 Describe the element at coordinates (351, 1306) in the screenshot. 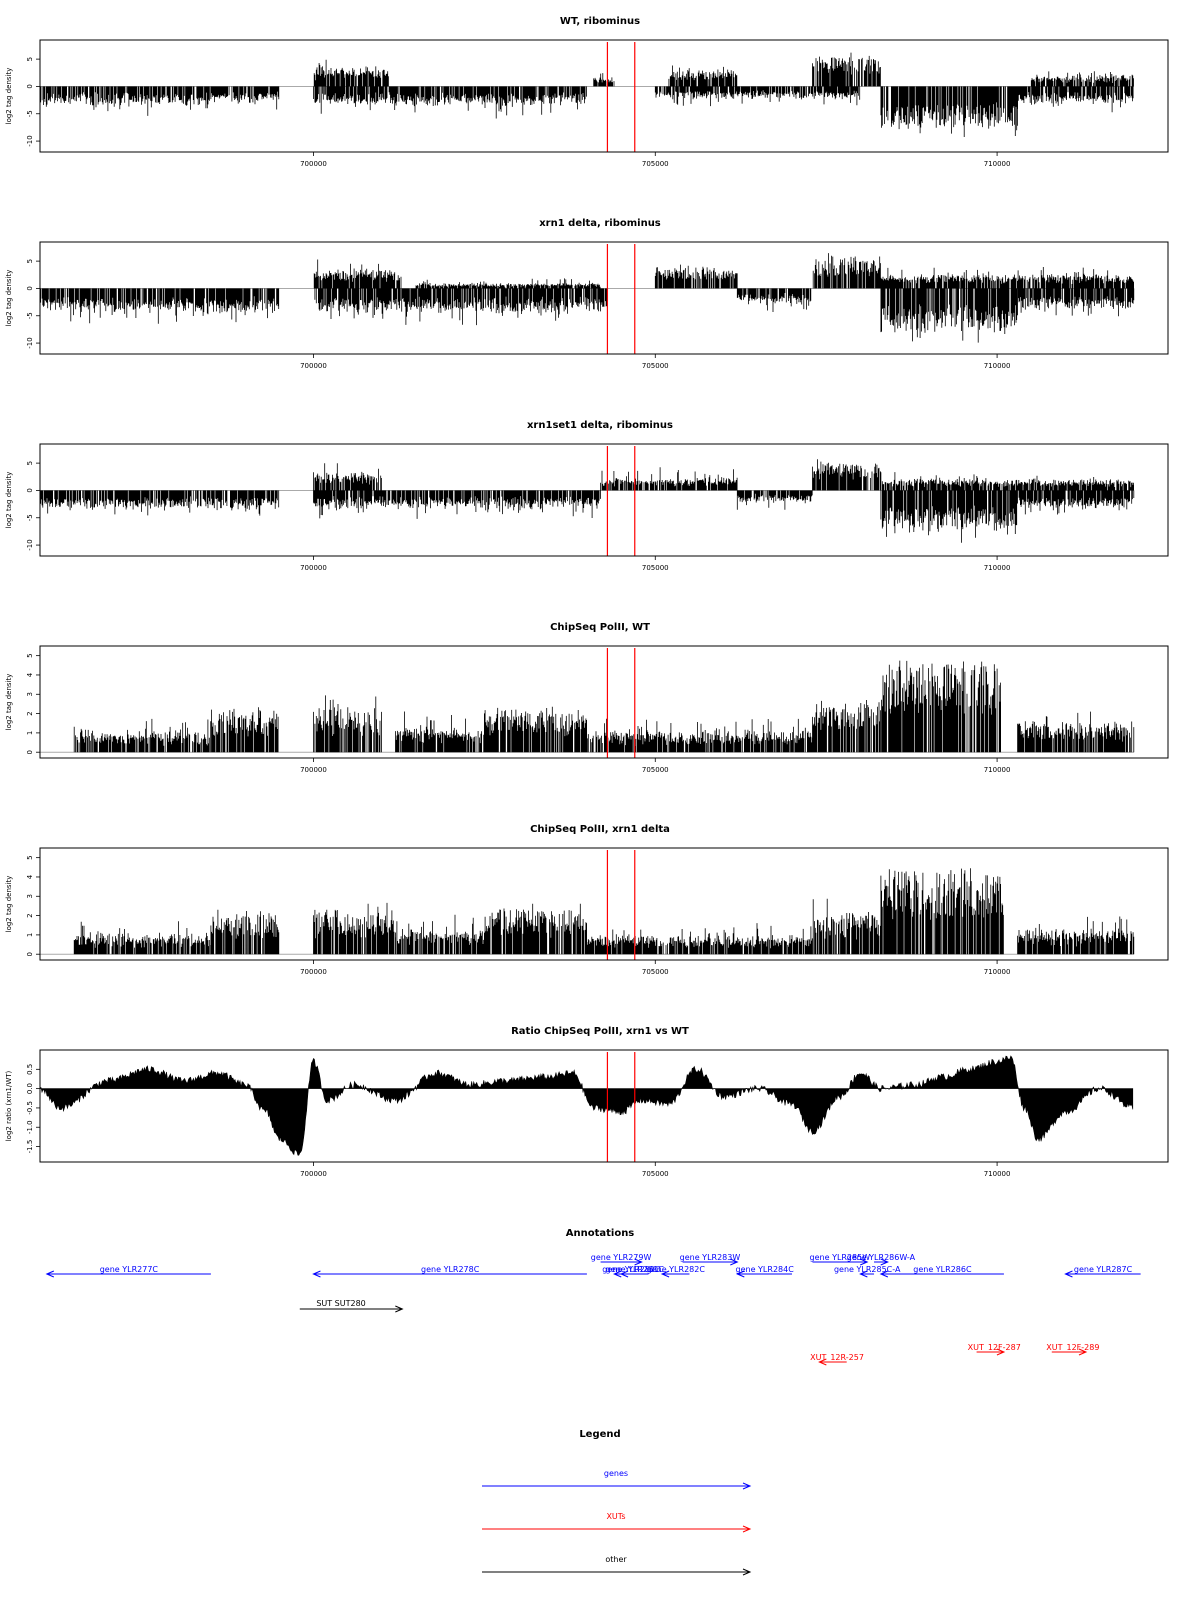

I see `other-feature: SUT SUT280` at that location.